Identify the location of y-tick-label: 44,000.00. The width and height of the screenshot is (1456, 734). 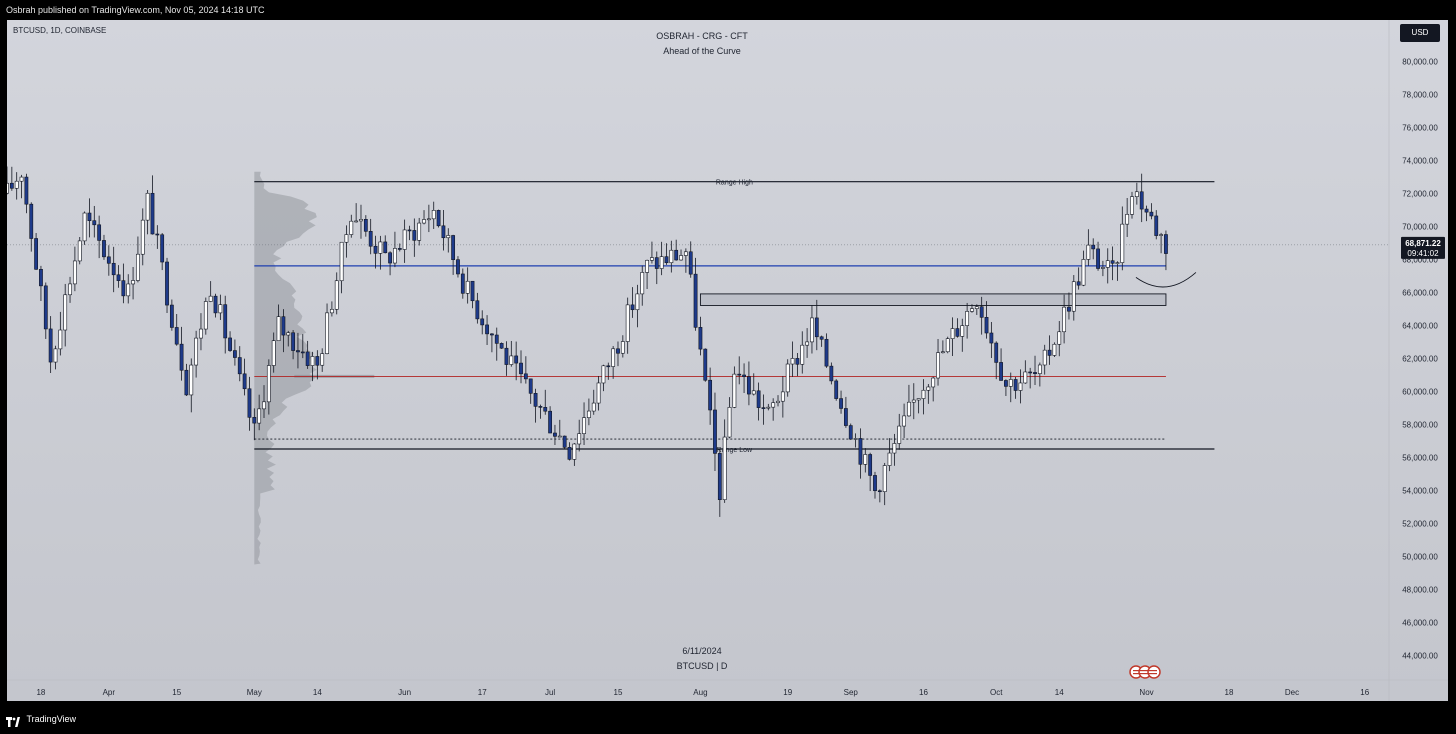
(1420, 655).